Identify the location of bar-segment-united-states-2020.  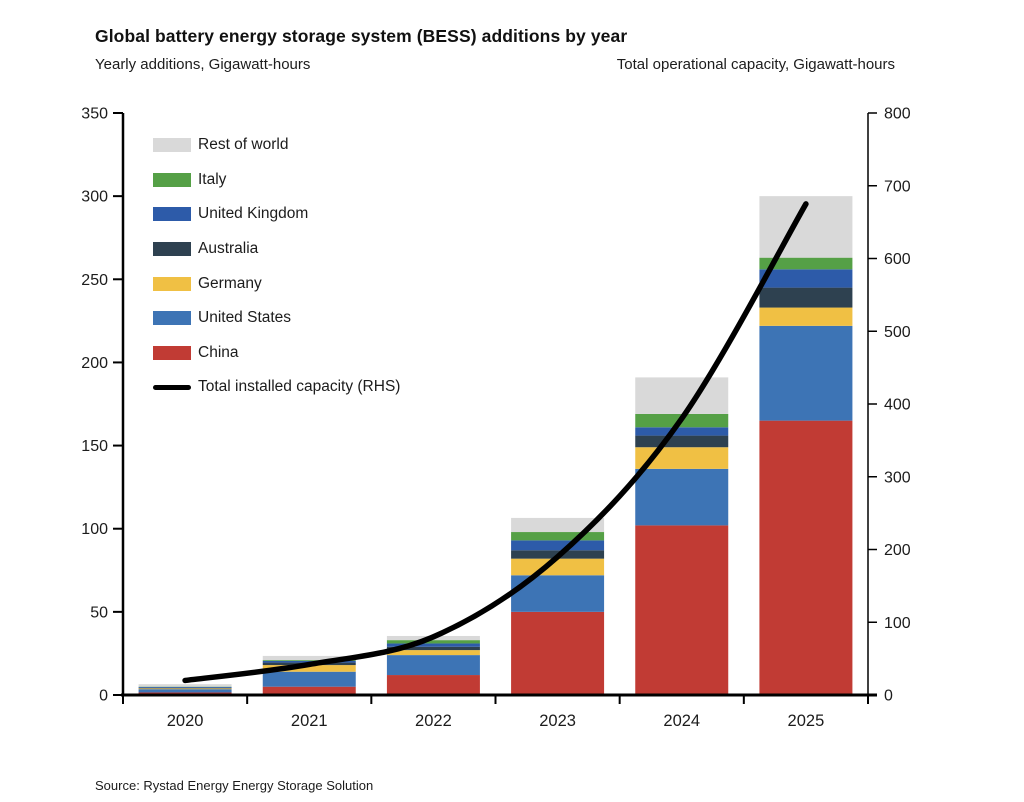
(185, 691).